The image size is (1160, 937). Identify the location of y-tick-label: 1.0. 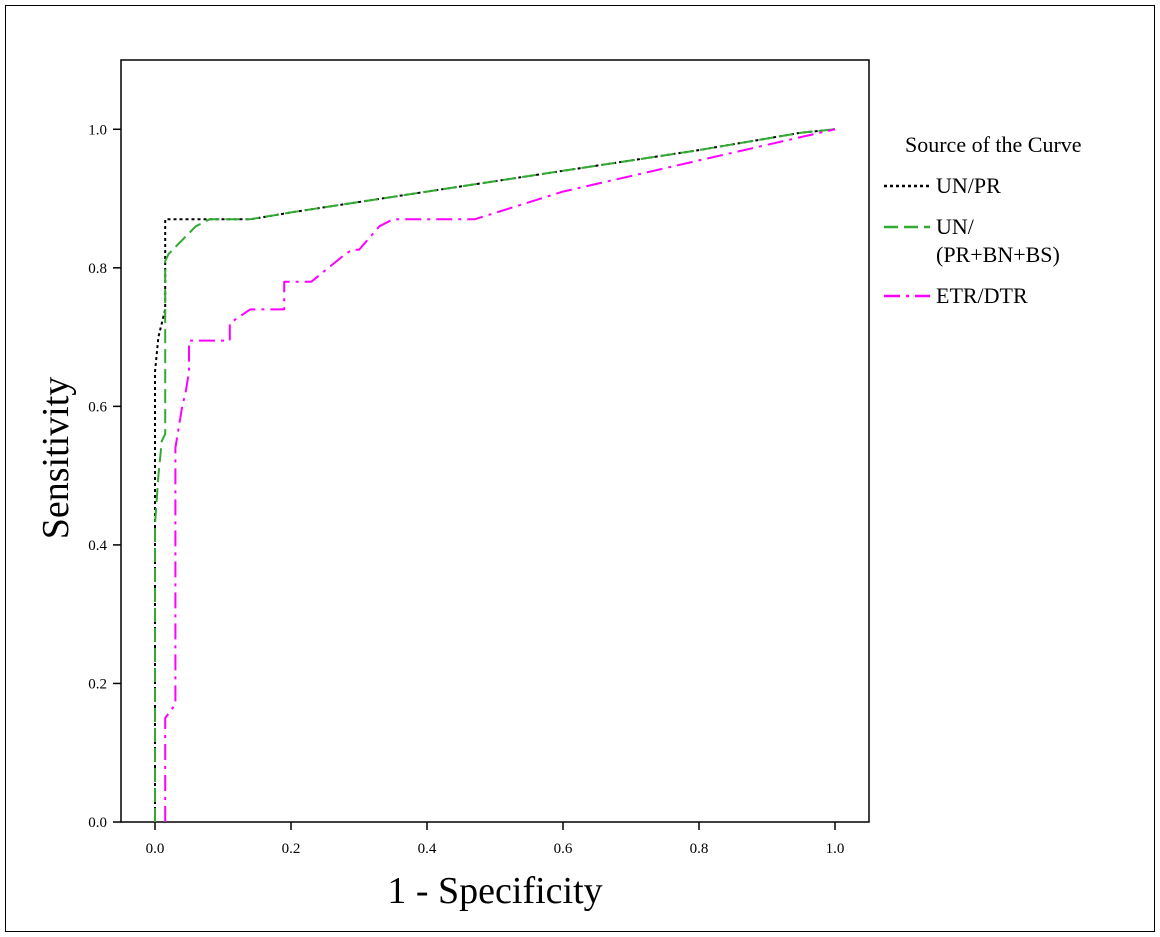
(97, 130).